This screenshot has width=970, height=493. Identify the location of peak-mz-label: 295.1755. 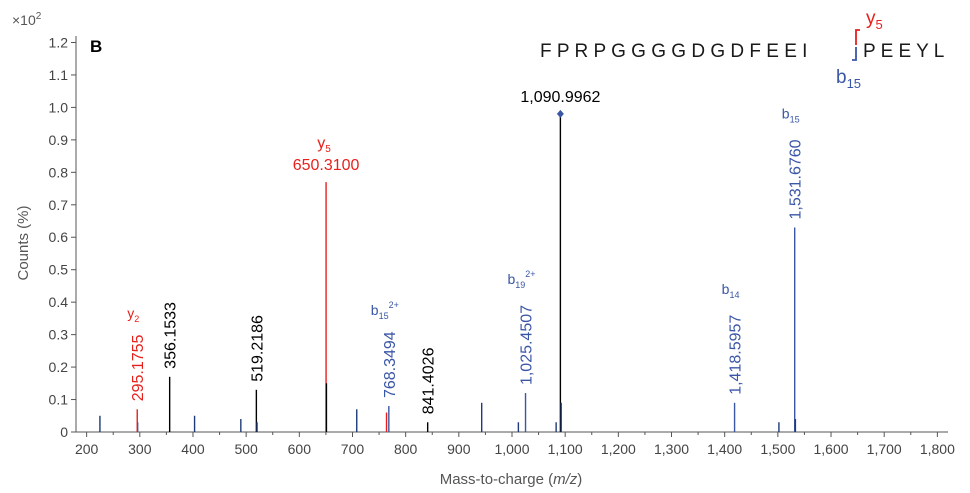
(138, 367).